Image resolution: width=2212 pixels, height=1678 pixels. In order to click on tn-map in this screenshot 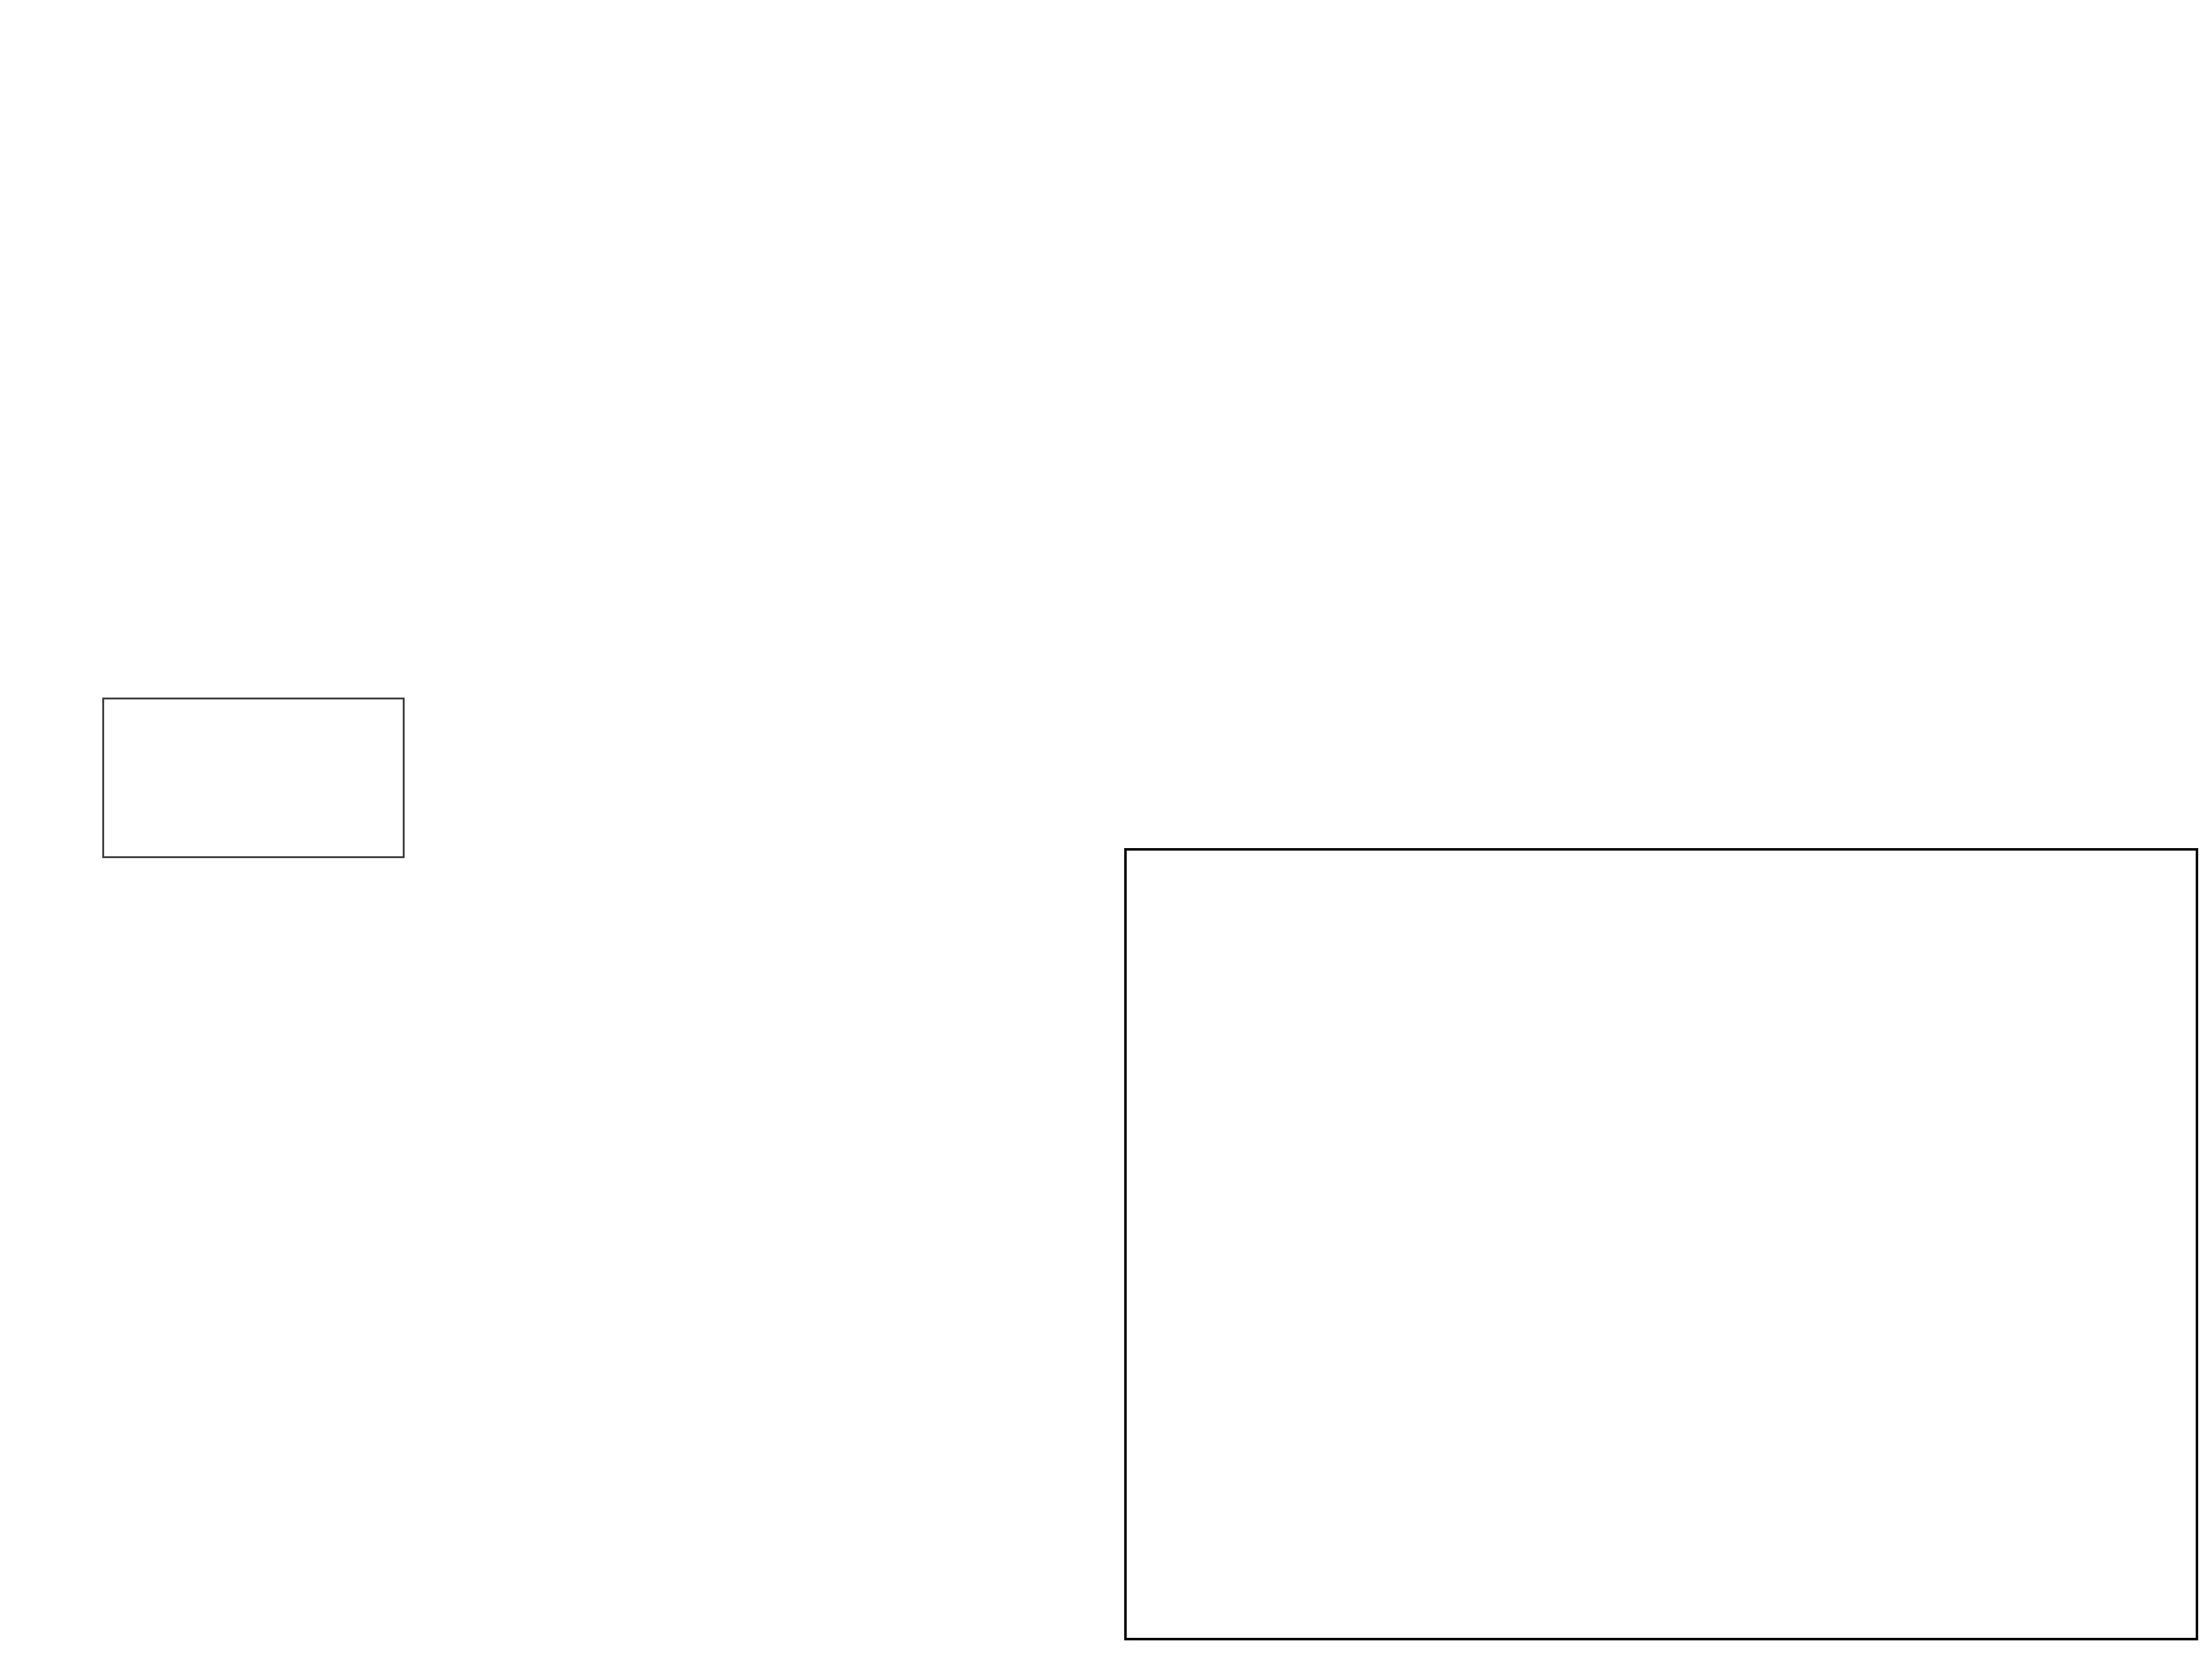, I will do `click(641, 1242)`.